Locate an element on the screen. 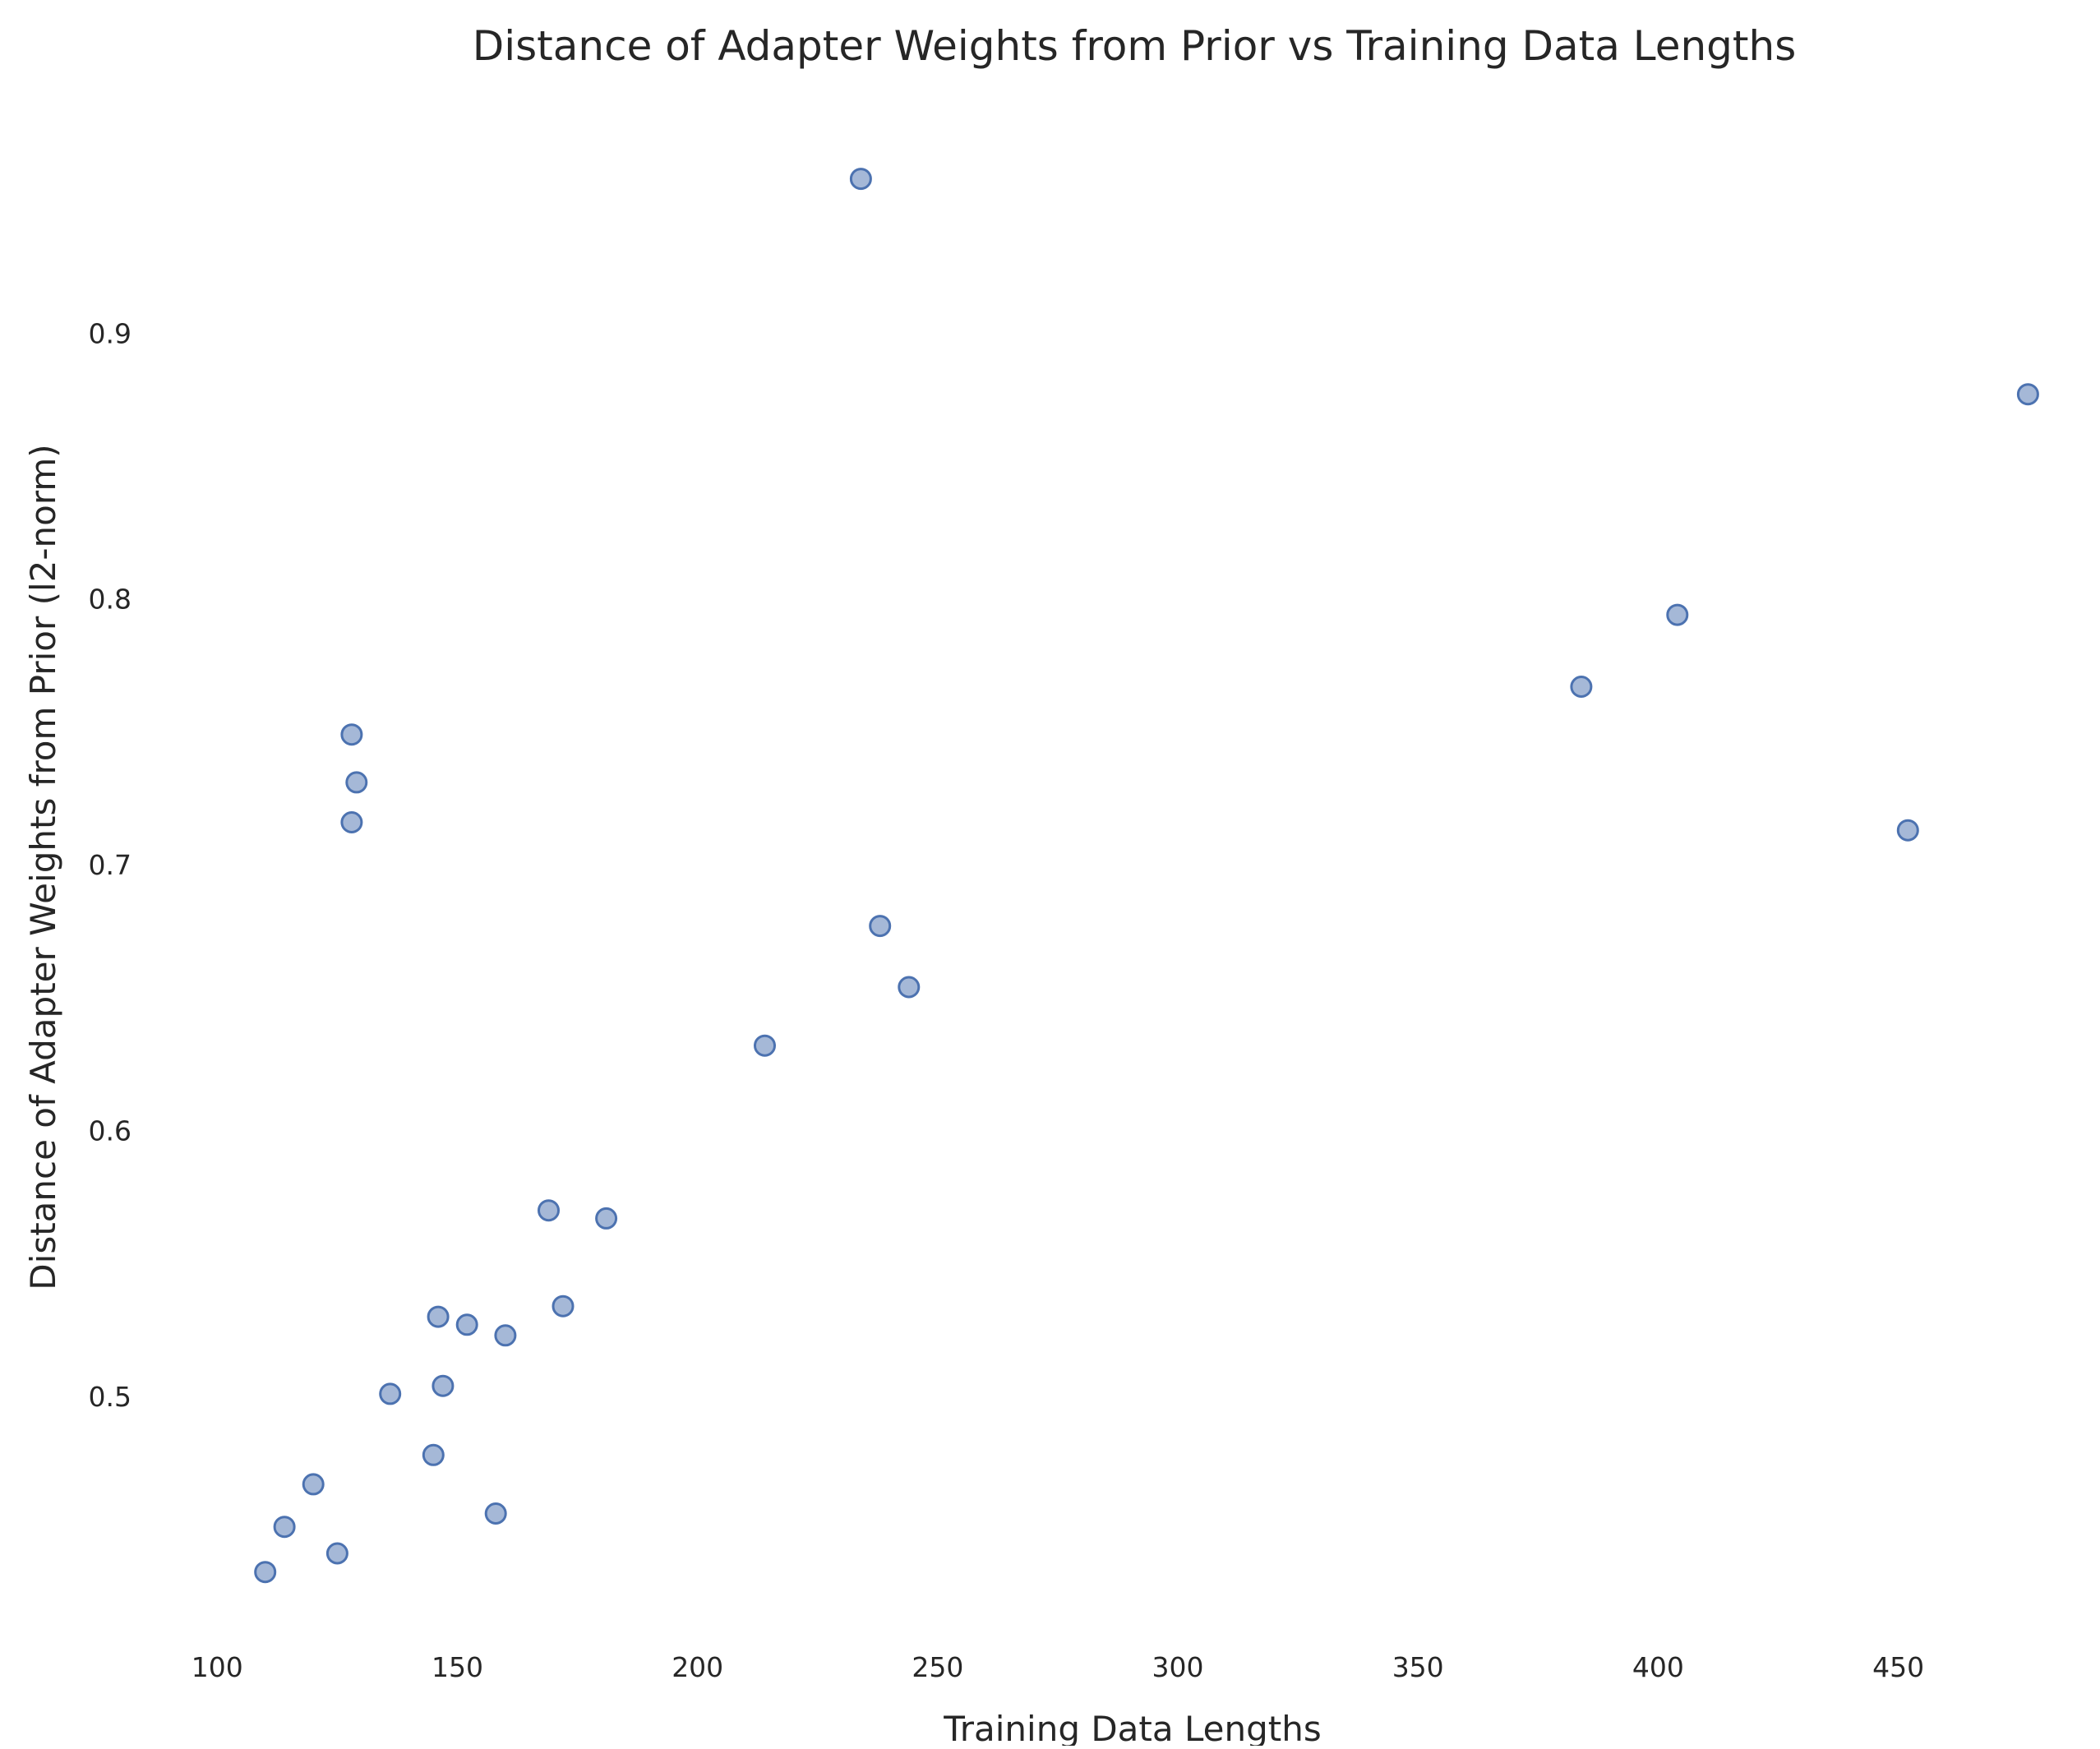 This screenshot has height=1749, width=2100. y-tick-label: 0.7 is located at coordinates (110, 865).